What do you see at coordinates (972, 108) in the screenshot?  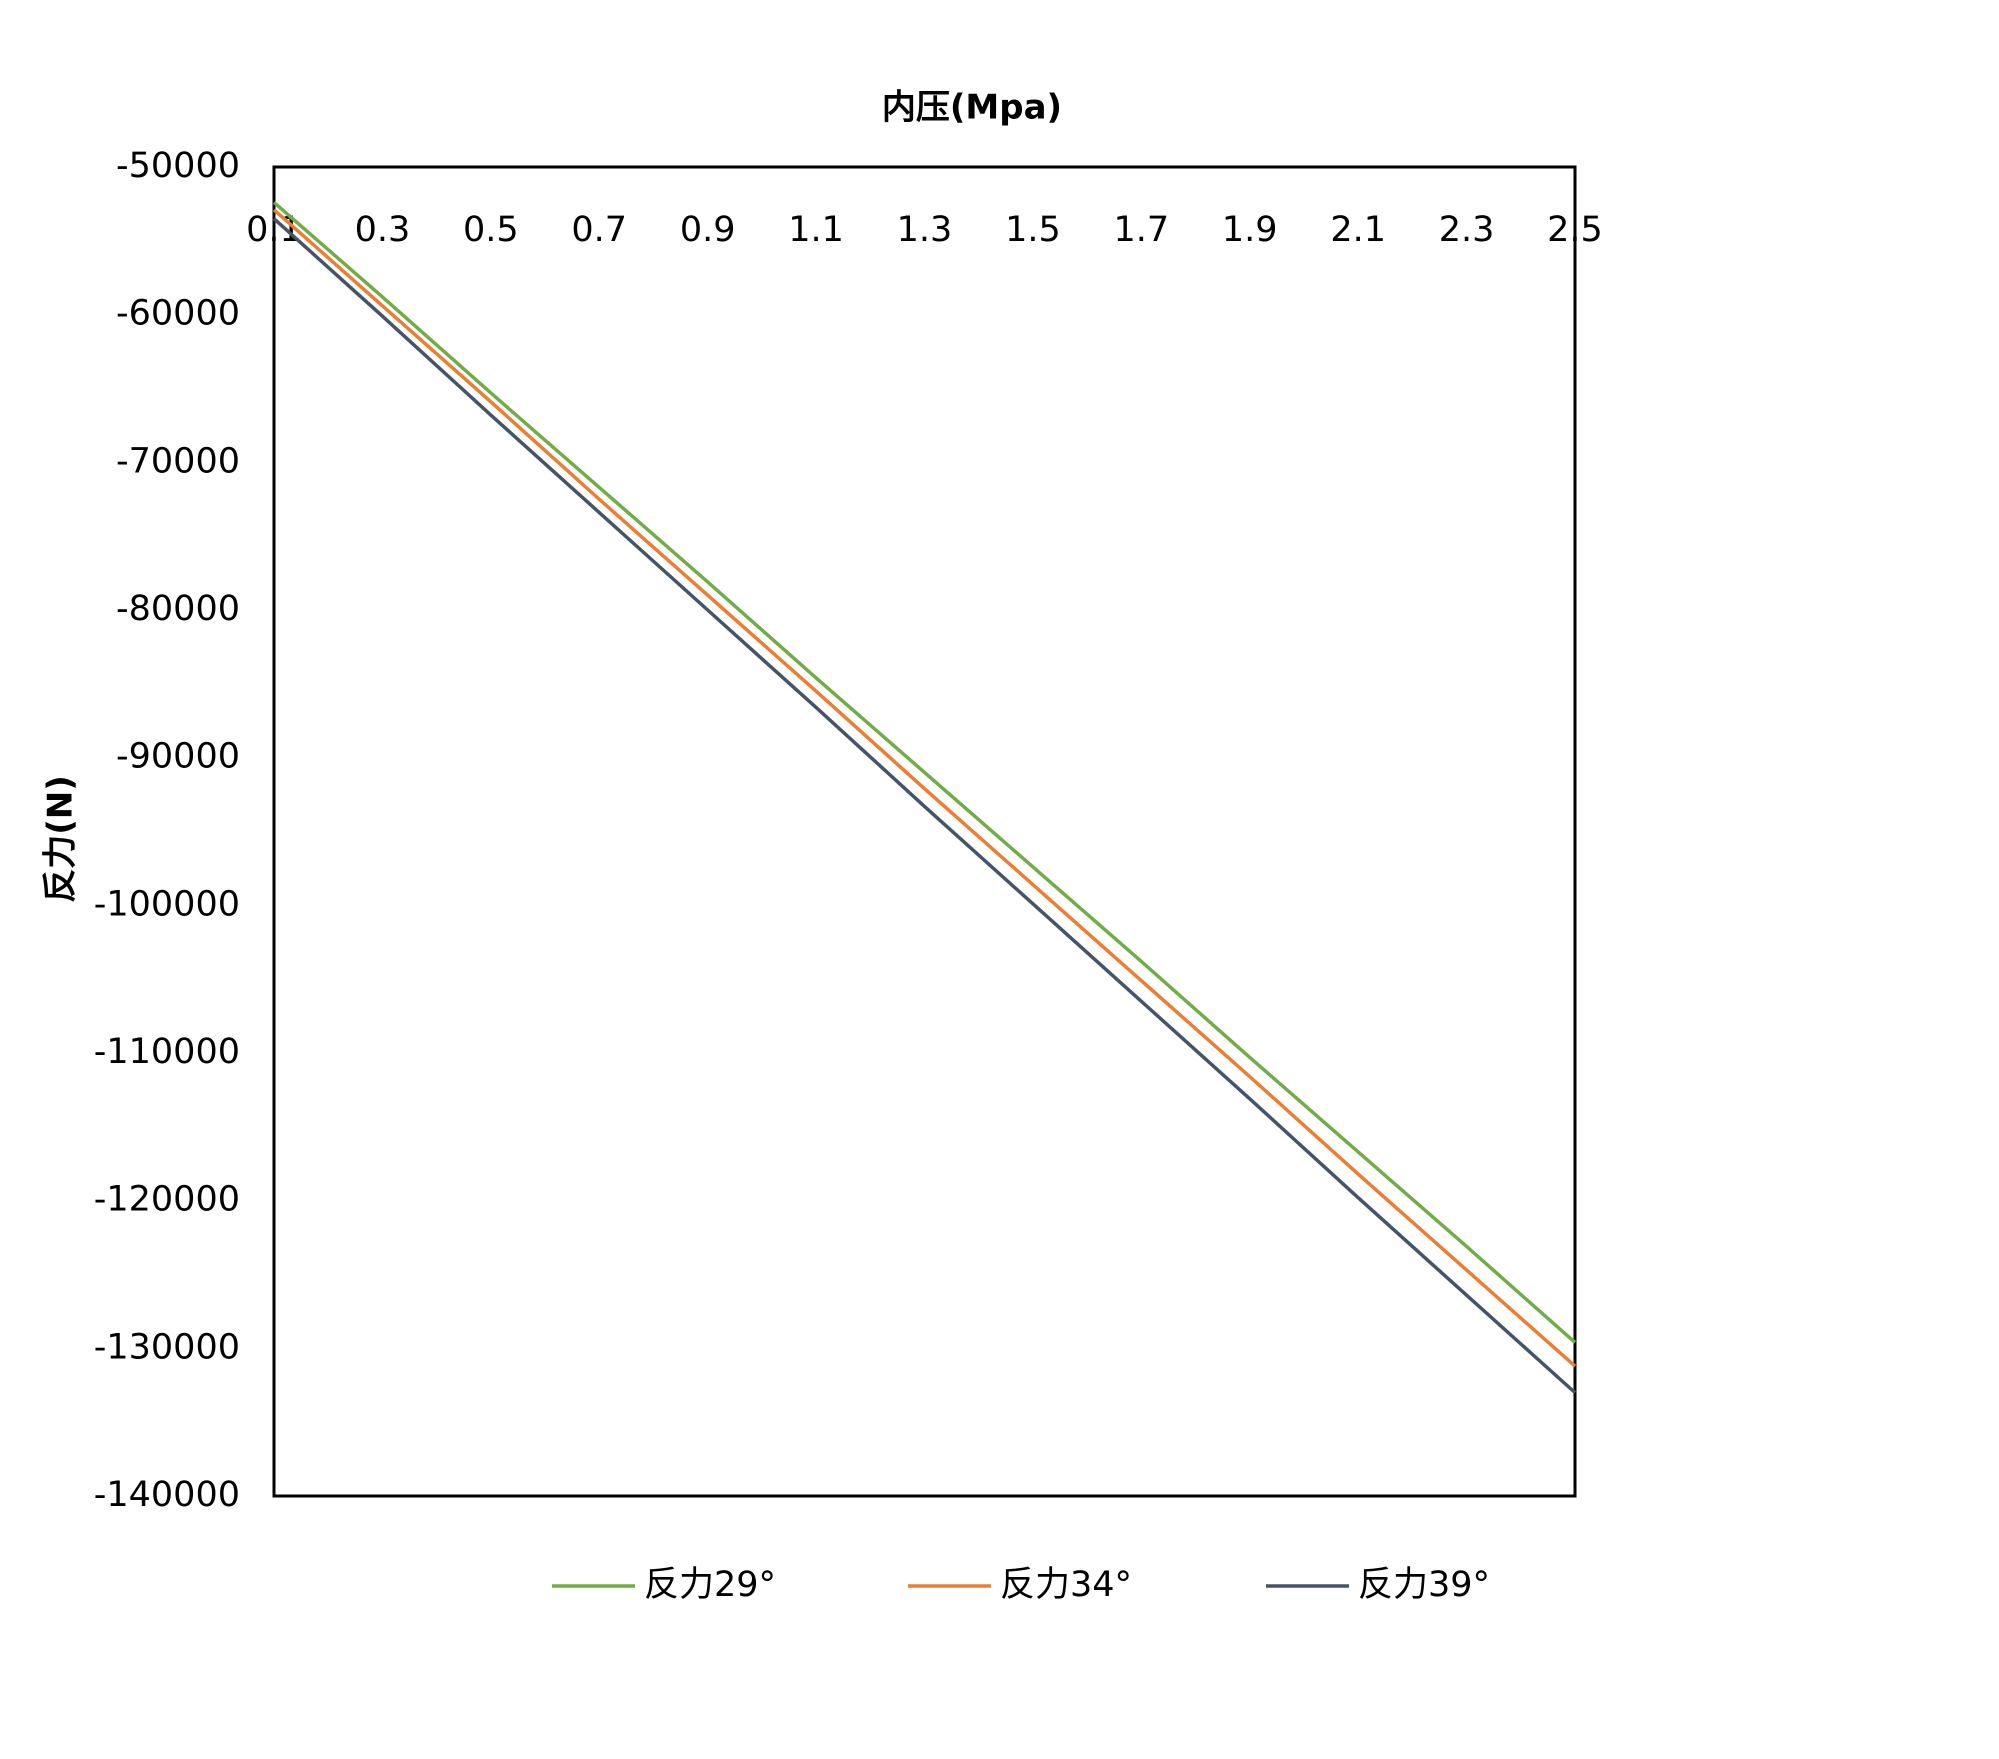 I see `x-axis-title: 内压(Mpa)` at bounding box center [972, 108].